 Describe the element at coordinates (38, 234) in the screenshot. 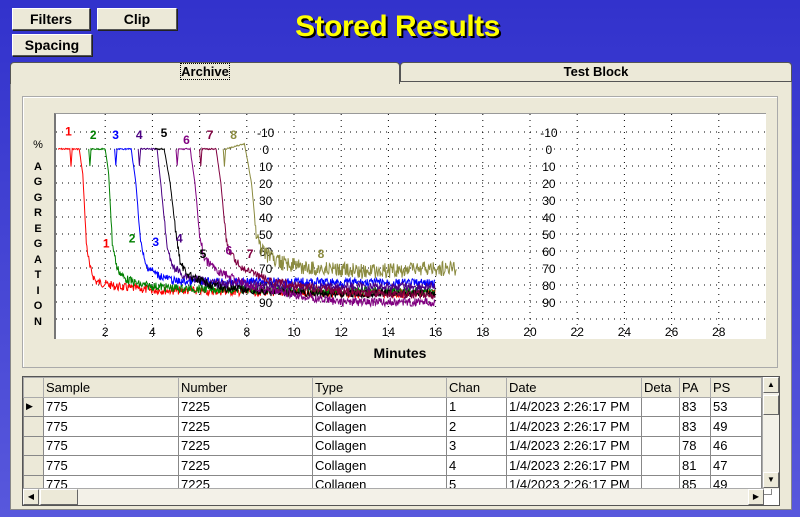

I see `y-axis-label: % A G G R E G A T I O N` at that location.